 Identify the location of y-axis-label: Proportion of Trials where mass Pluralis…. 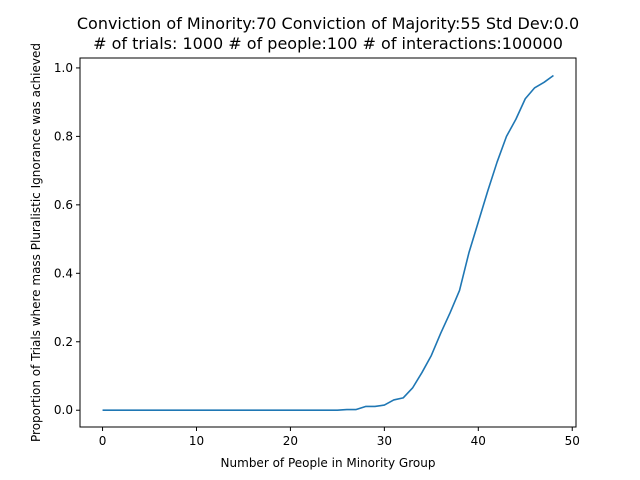
(36, 242).